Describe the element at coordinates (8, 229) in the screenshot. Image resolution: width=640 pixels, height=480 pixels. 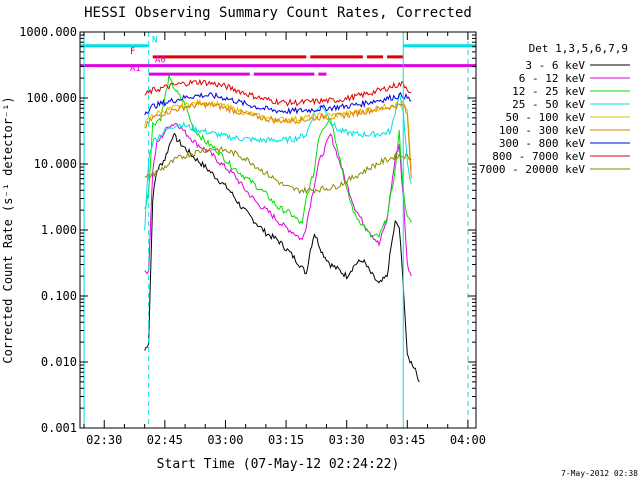
I see `y-axis-label: Corrected Count Rate (s⁻¹ detector⁻¹)` at that location.